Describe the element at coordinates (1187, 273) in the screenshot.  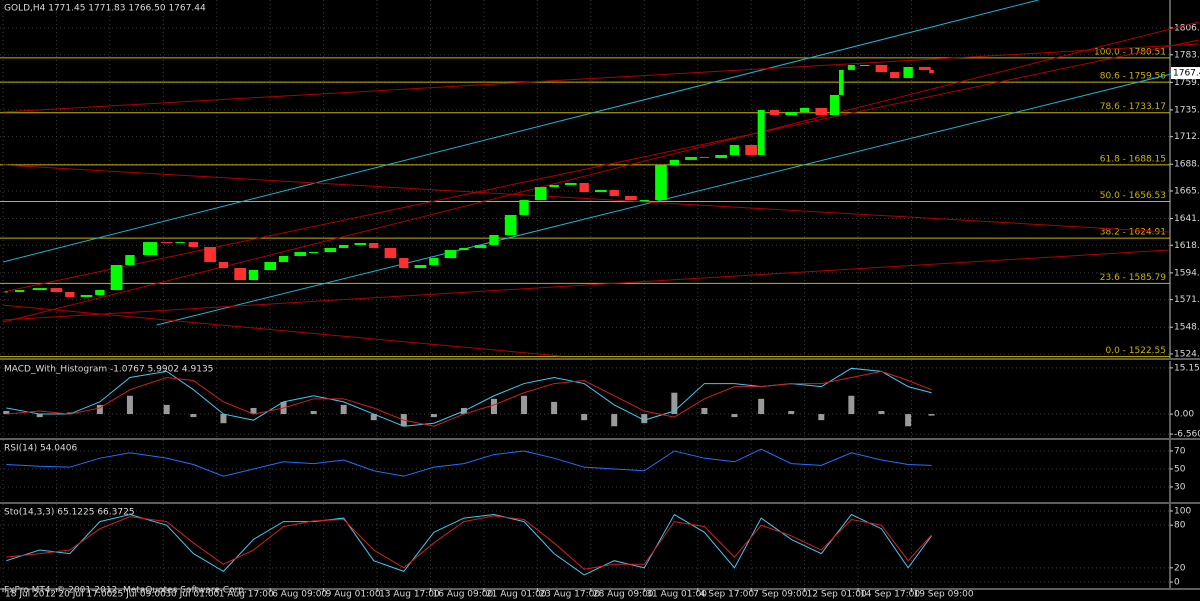
I see `y-tick-label: 1594.90` at that location.